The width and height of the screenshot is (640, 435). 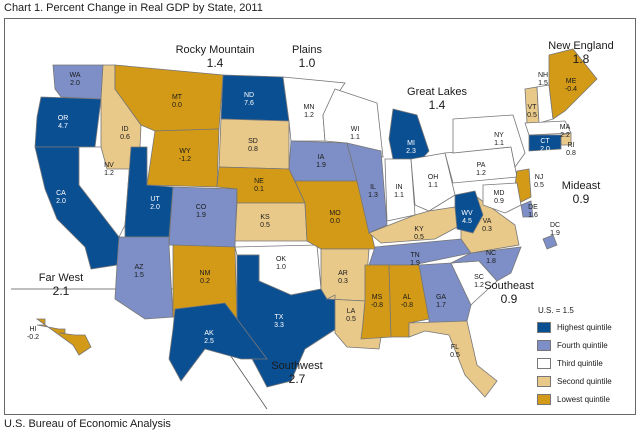 I want to click on state-value-az: 1.5, so click(x=139, y=275).